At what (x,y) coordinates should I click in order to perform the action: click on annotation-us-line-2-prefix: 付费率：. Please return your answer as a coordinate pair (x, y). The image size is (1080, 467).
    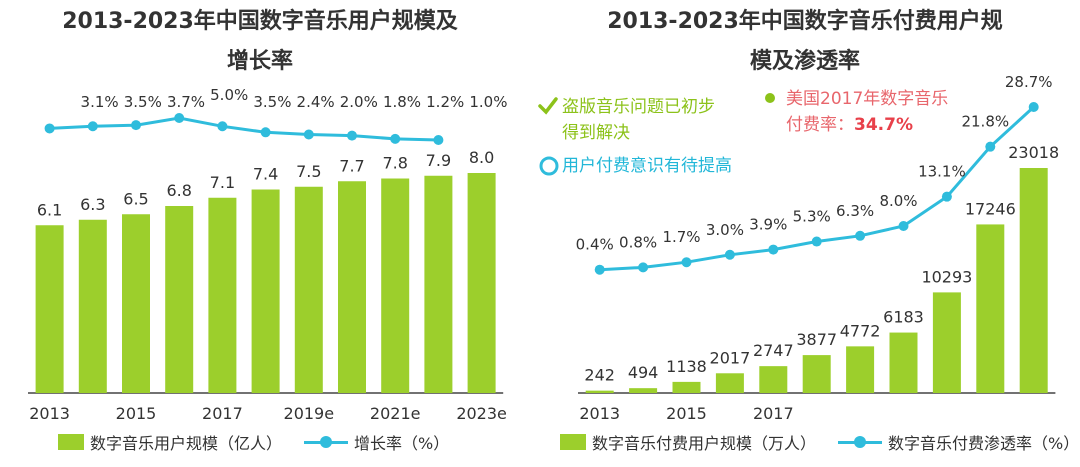
    Looking at the image, I should click on (820, 125).